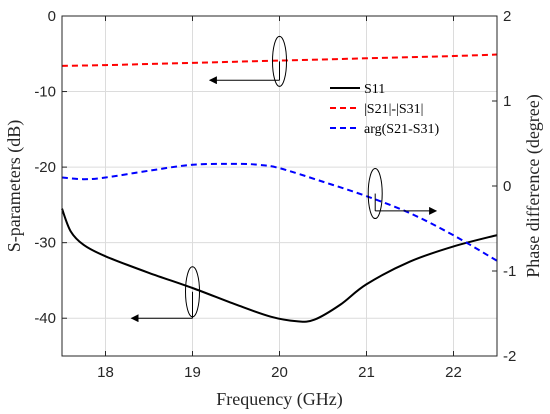 Image resolution: width=550 pixels, height=414 pixels. Describe the element at coordinates (45, 318) in the screenshot. I see `y-left-tick-label: -40` at that location.